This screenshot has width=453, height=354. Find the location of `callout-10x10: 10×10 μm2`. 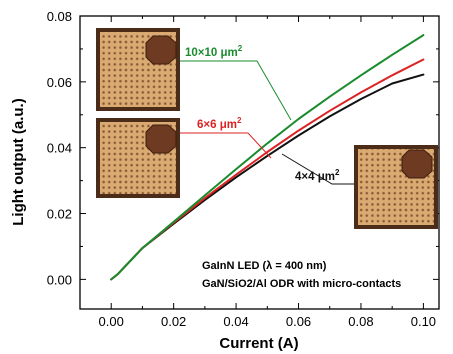

callout-10x10: 10×10 μm2 is located at coordinates (214, 51).